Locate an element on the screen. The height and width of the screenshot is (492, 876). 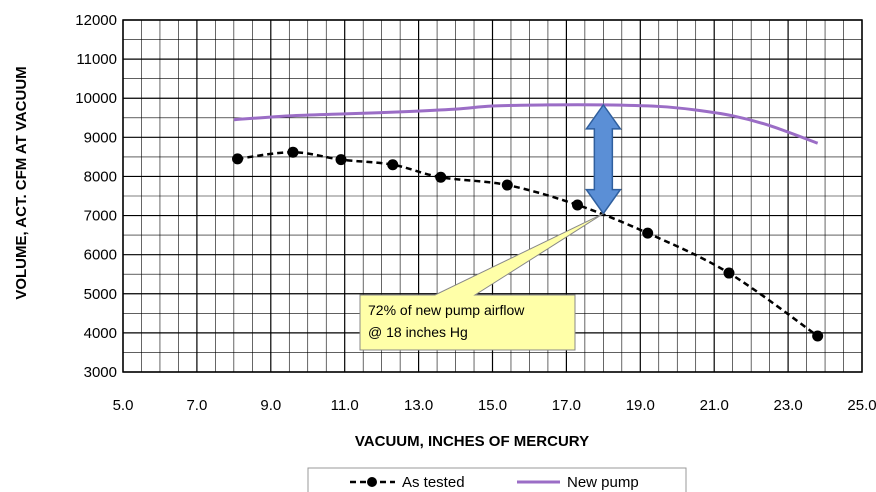
y-axis-title: VOLUME, ACT. CFM AT VACUUM is located at coordinates (21, 182).